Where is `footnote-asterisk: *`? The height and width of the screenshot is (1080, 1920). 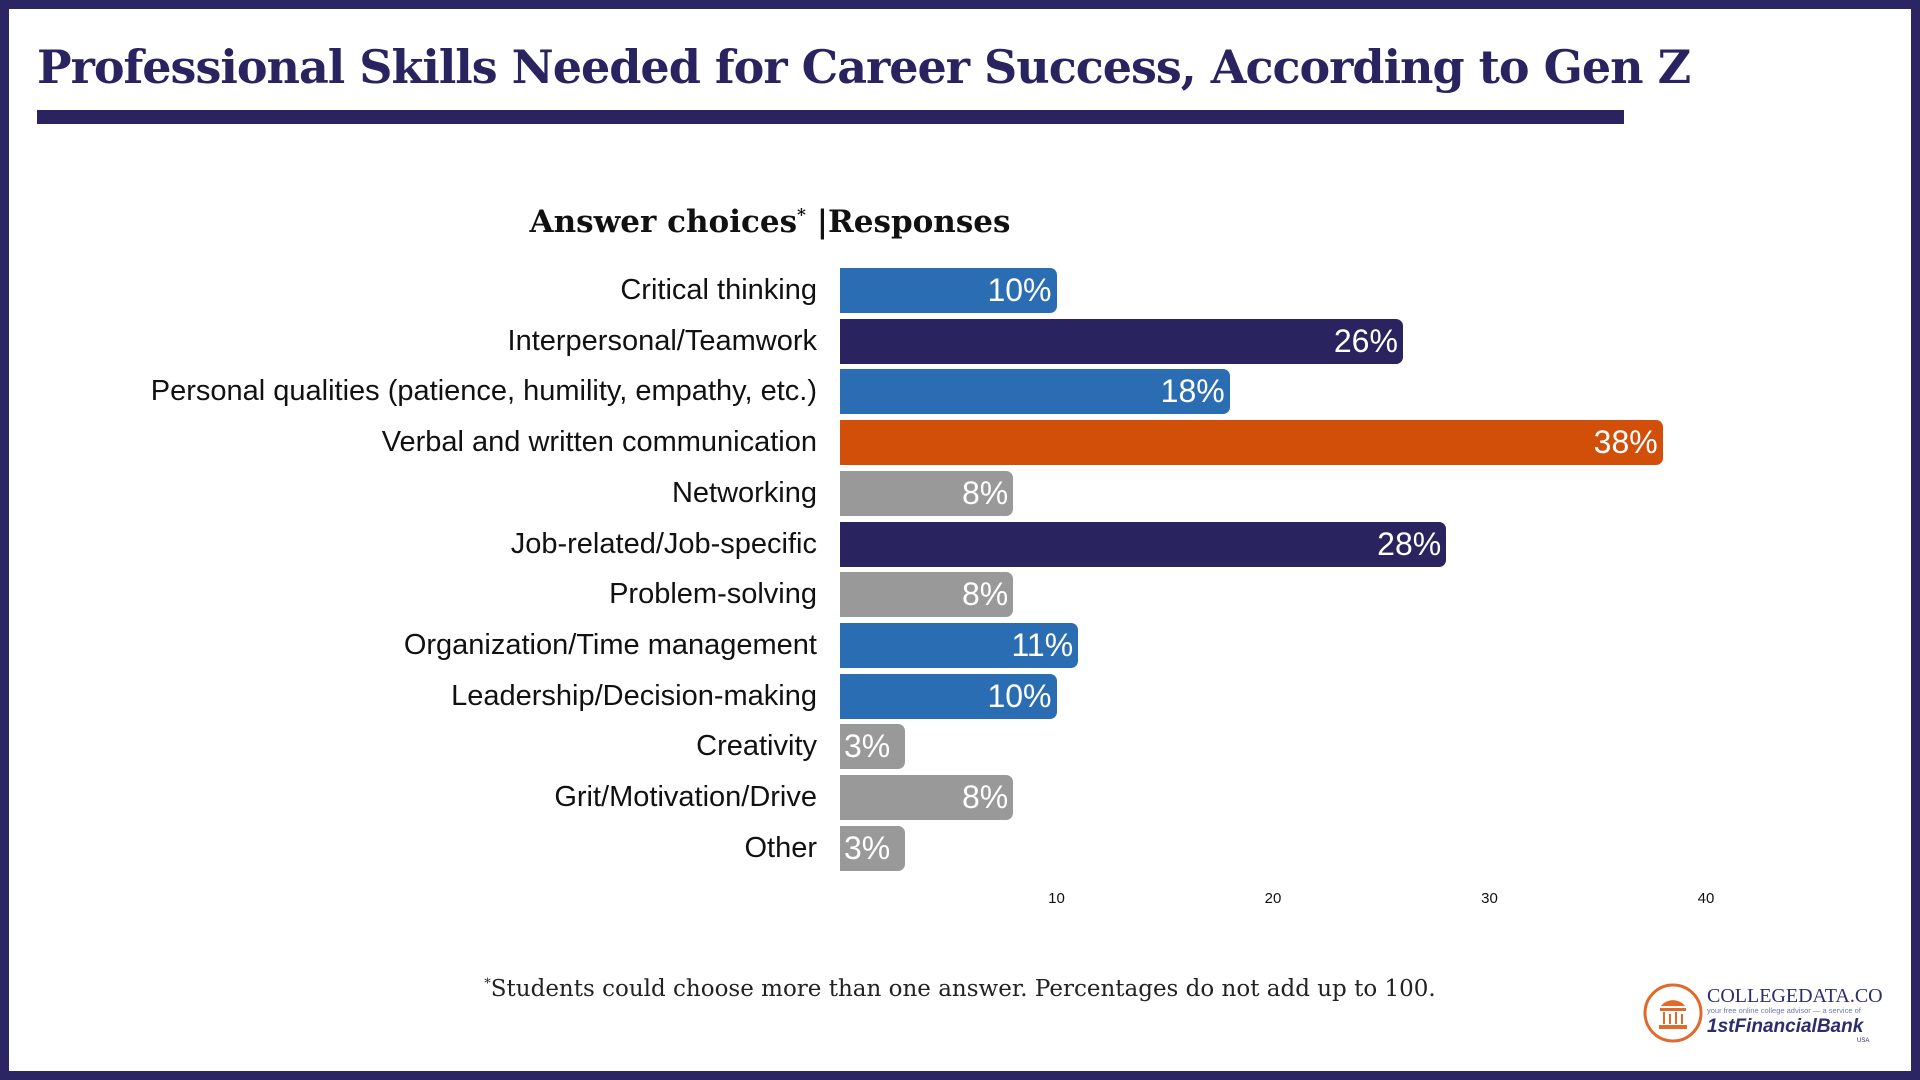 footnote-asterisk: * is located at coordinates (487, 984).